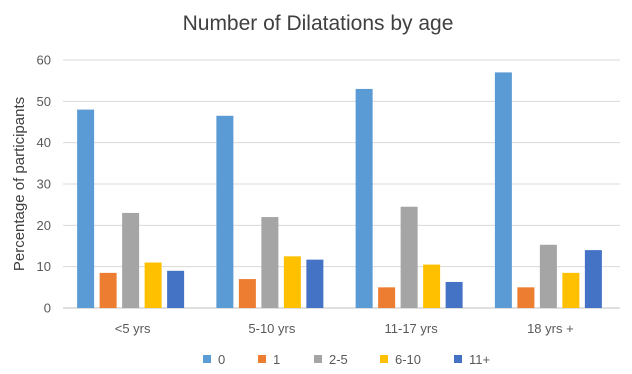 This screenshot has height=374, width=632. Describe the element at coordinates (276, 359) in the screenshot. I see `legend-label: 1` at that location.